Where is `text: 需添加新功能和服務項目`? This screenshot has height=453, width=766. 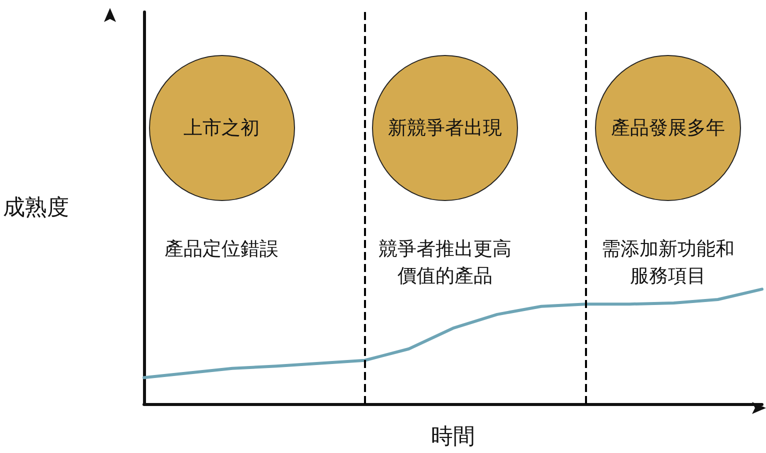
text: 需添加新功能和服務項目 is located at coordinates (668, 263).